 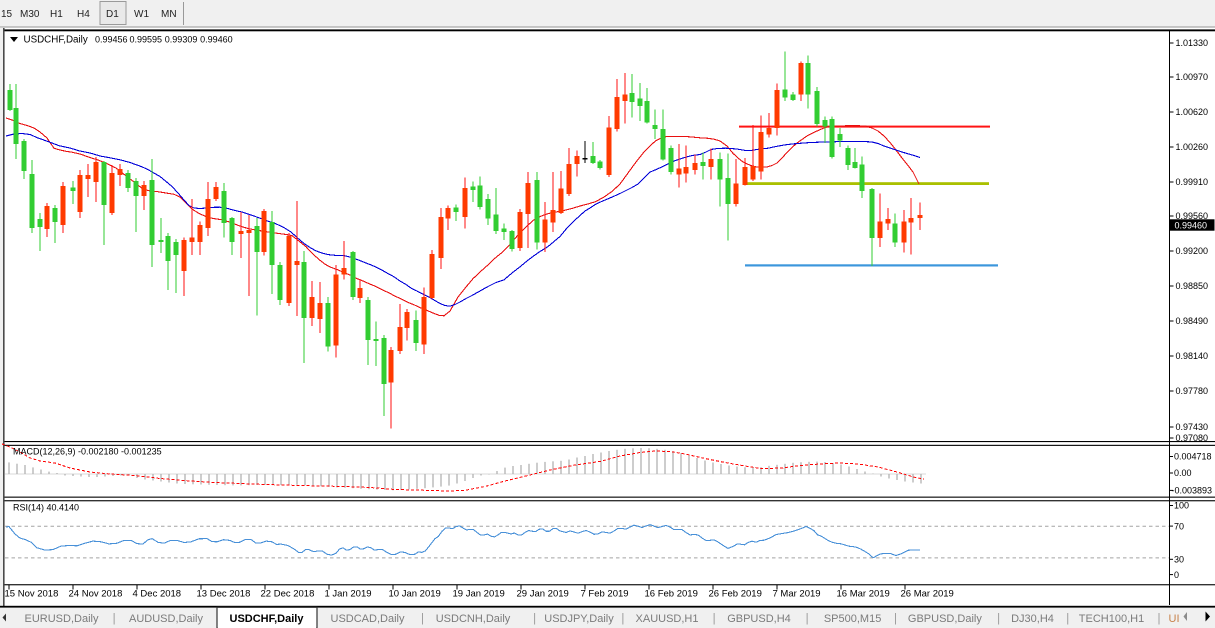 I want to click on svg-text: 0.99910, so click(x=1192, y=182).